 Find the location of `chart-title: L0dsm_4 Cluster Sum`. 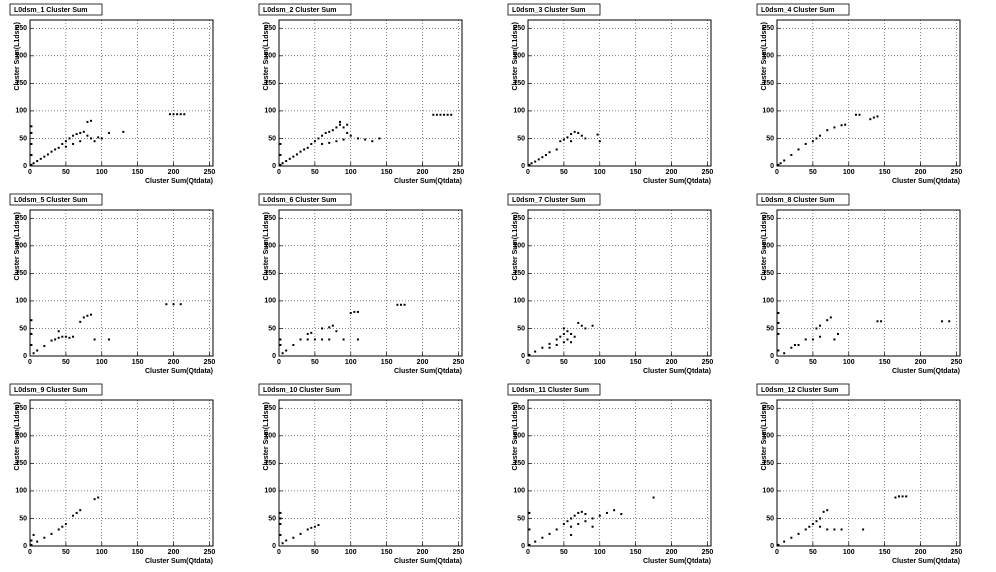

chart-title: L0dsm_4 Cluster Sum is located at coordinates (798, 10).